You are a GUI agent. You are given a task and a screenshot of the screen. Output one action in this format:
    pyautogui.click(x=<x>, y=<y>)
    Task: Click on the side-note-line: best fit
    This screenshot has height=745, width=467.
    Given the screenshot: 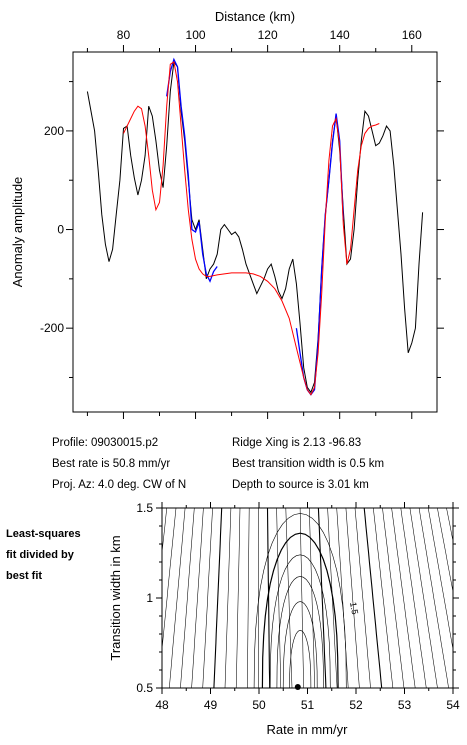 What is the action you would take?
    pyautogui.click(x=24, y=576)
    